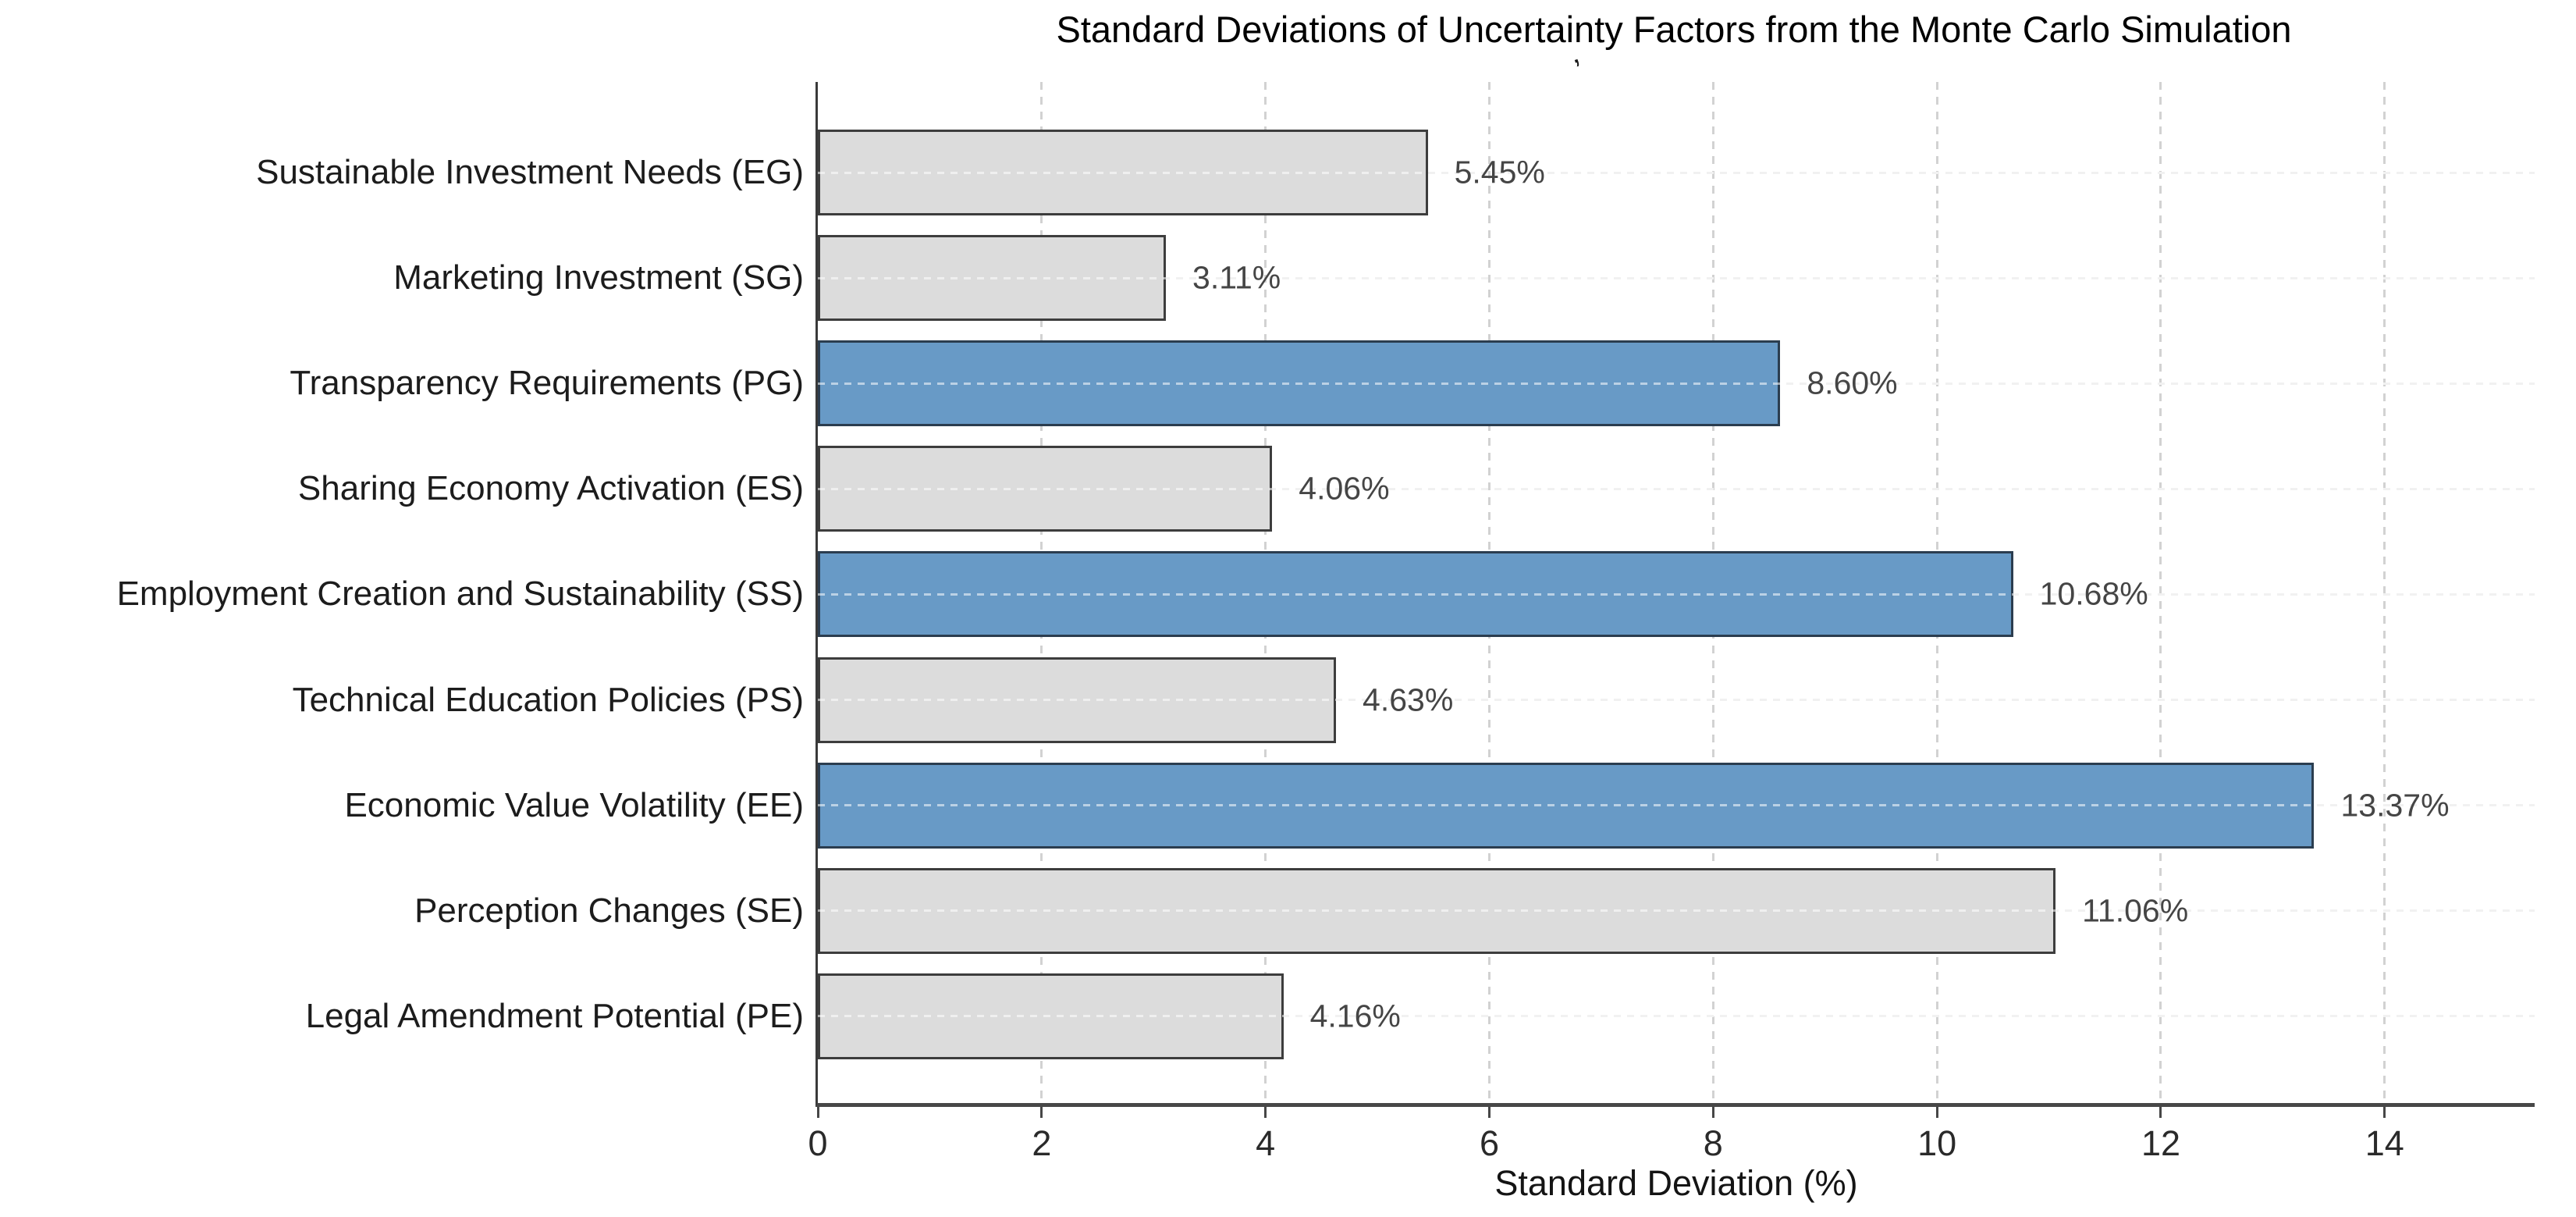 Image resolution: width=2576 pixels, height=1217 pixels. What do you see at coordinates (609, 910) in the screenshot?
I see `category-label: Perception Changes (SE)` at bounding box center [609, 910].